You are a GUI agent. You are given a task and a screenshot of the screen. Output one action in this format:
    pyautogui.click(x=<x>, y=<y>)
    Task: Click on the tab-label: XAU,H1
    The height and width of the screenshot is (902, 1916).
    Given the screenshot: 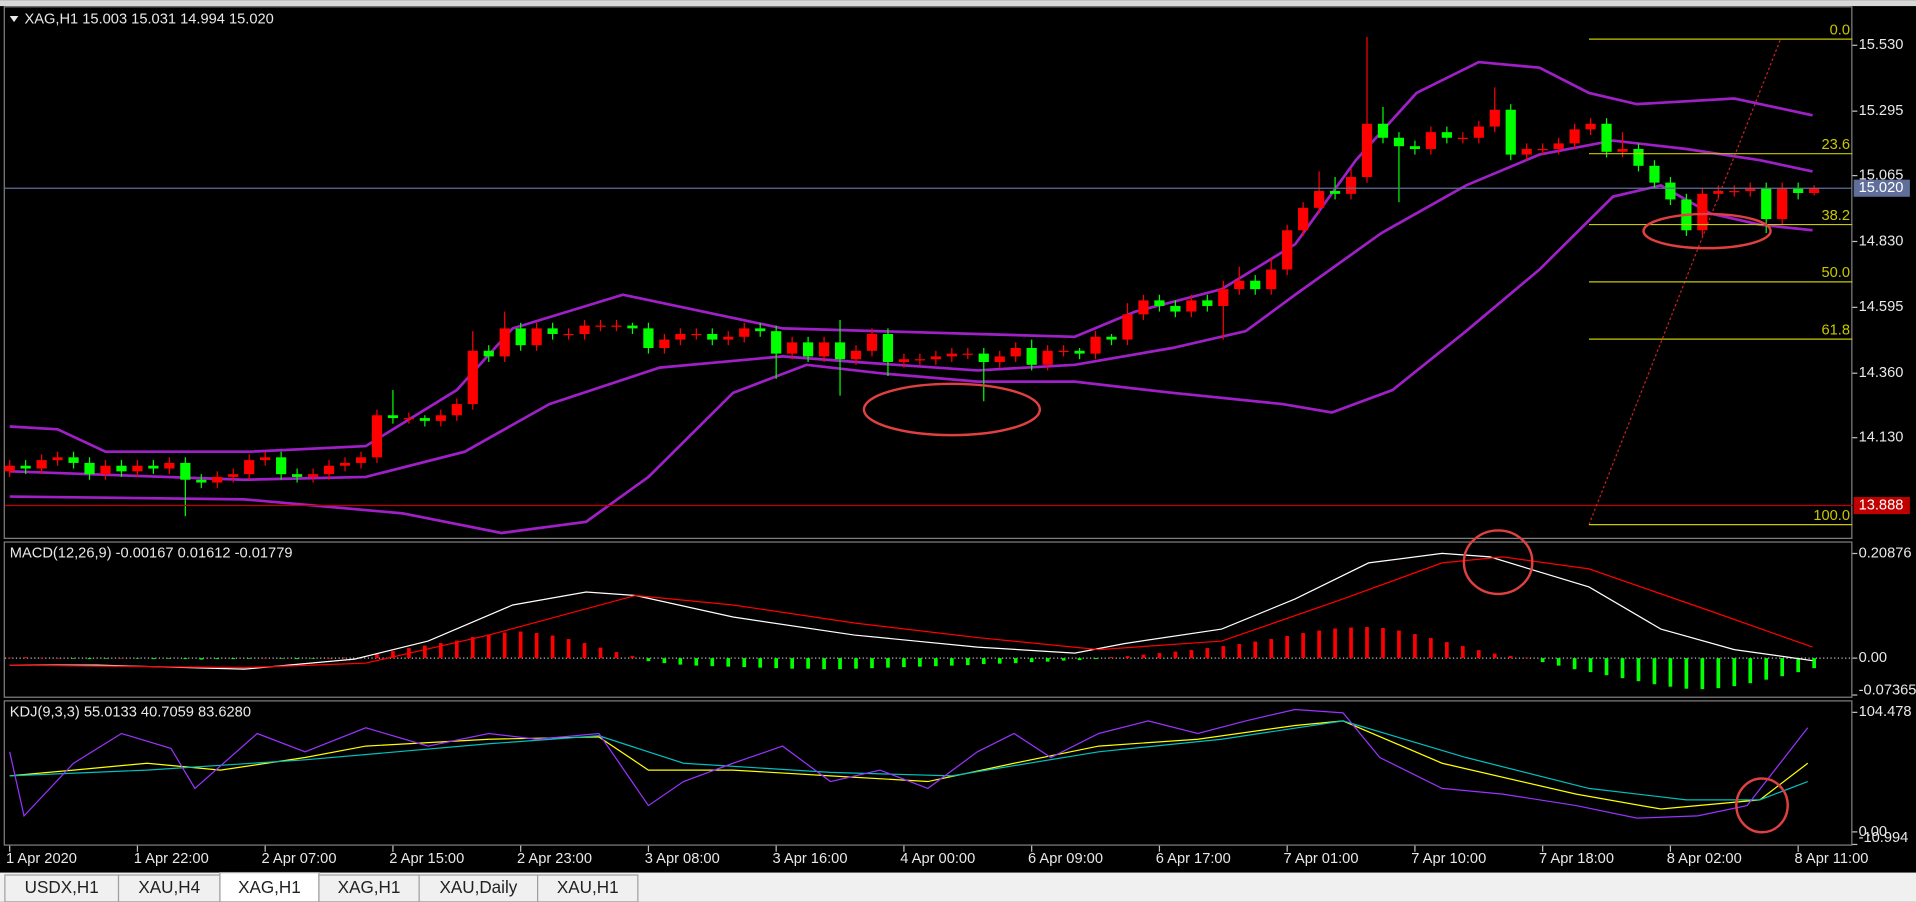 What is the action you would take?
    pyautogui.click(x=588, y=887)
    